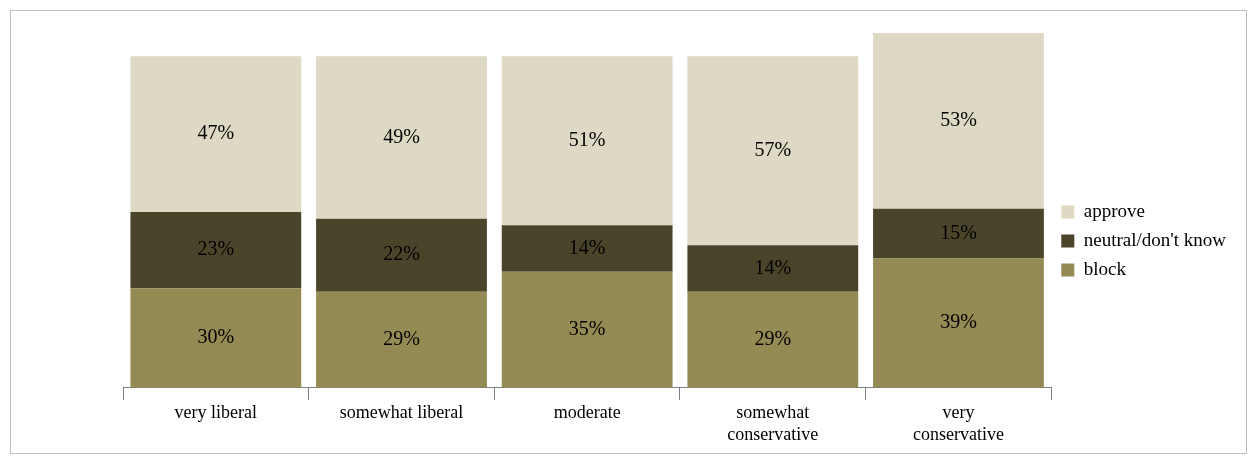 This screenshot has width=1257, height=464. Describe the element at coordinates (216, 412) in the screenshot. I see `x-tick-label: very liberal` at that location.